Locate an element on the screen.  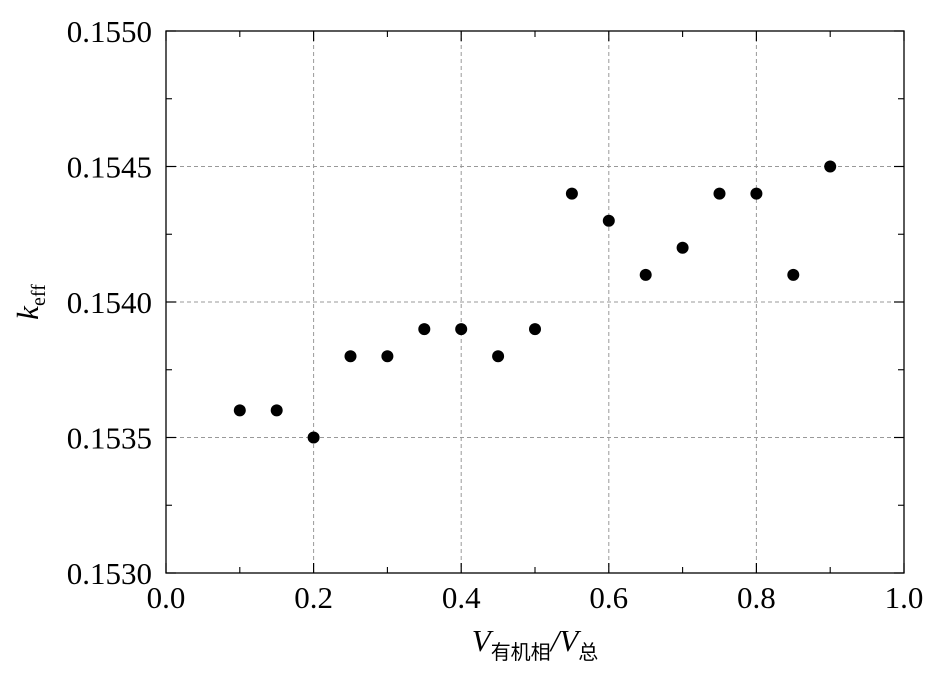
x-tick-label: 0.4 is located at coordinates (461, 597).